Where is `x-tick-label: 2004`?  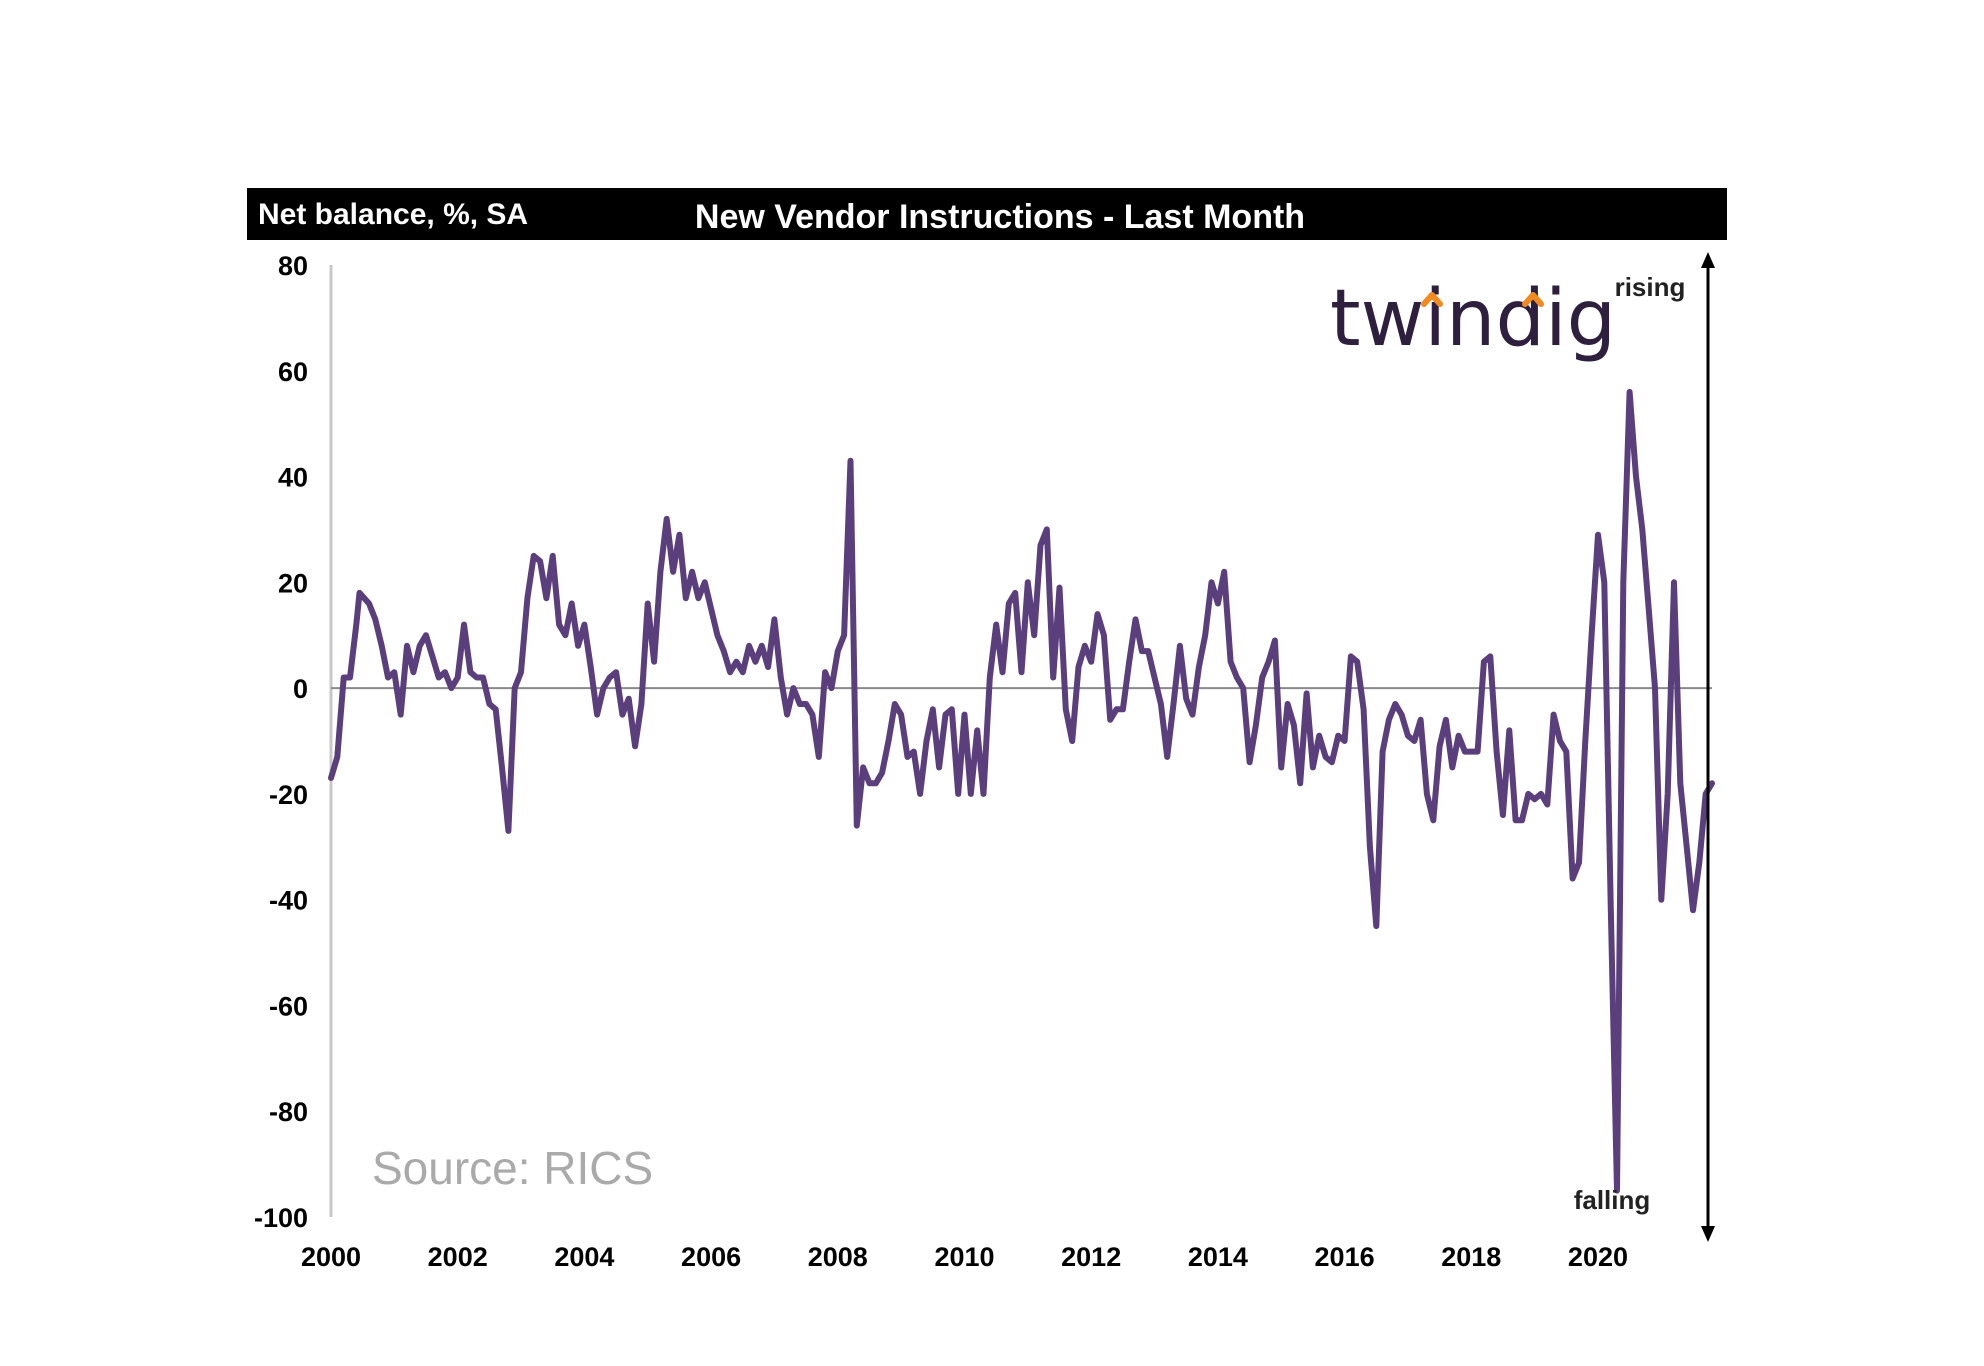 x-tick-label: 2004 is located at coordinates (584, 1257).